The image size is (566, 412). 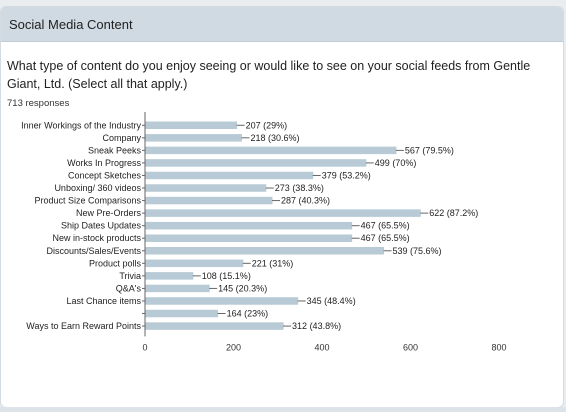 I want to click on data-label: 567 (79.5%), so click(x=429, y=150).